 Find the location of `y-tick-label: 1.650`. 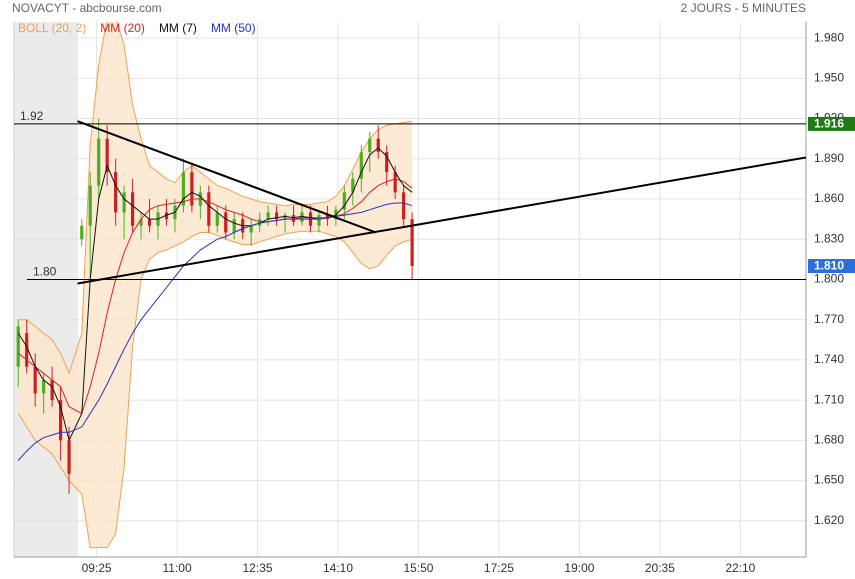

y-tick-label: 1.650 is located at coordinates (829, 480).